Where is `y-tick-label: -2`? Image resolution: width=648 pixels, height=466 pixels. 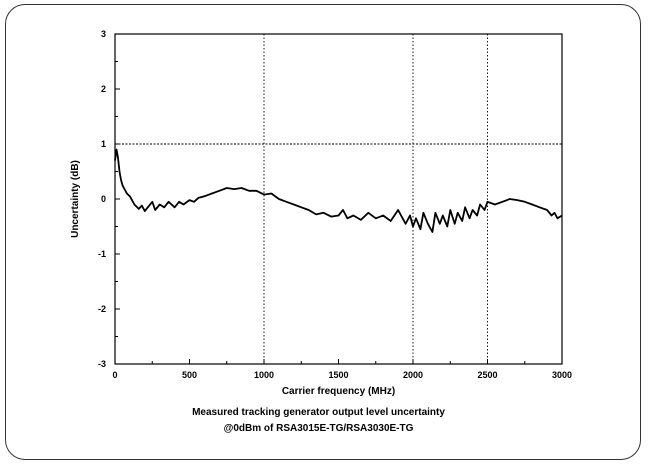
y-tick-label: -2 is located at coordinates (102, 309).